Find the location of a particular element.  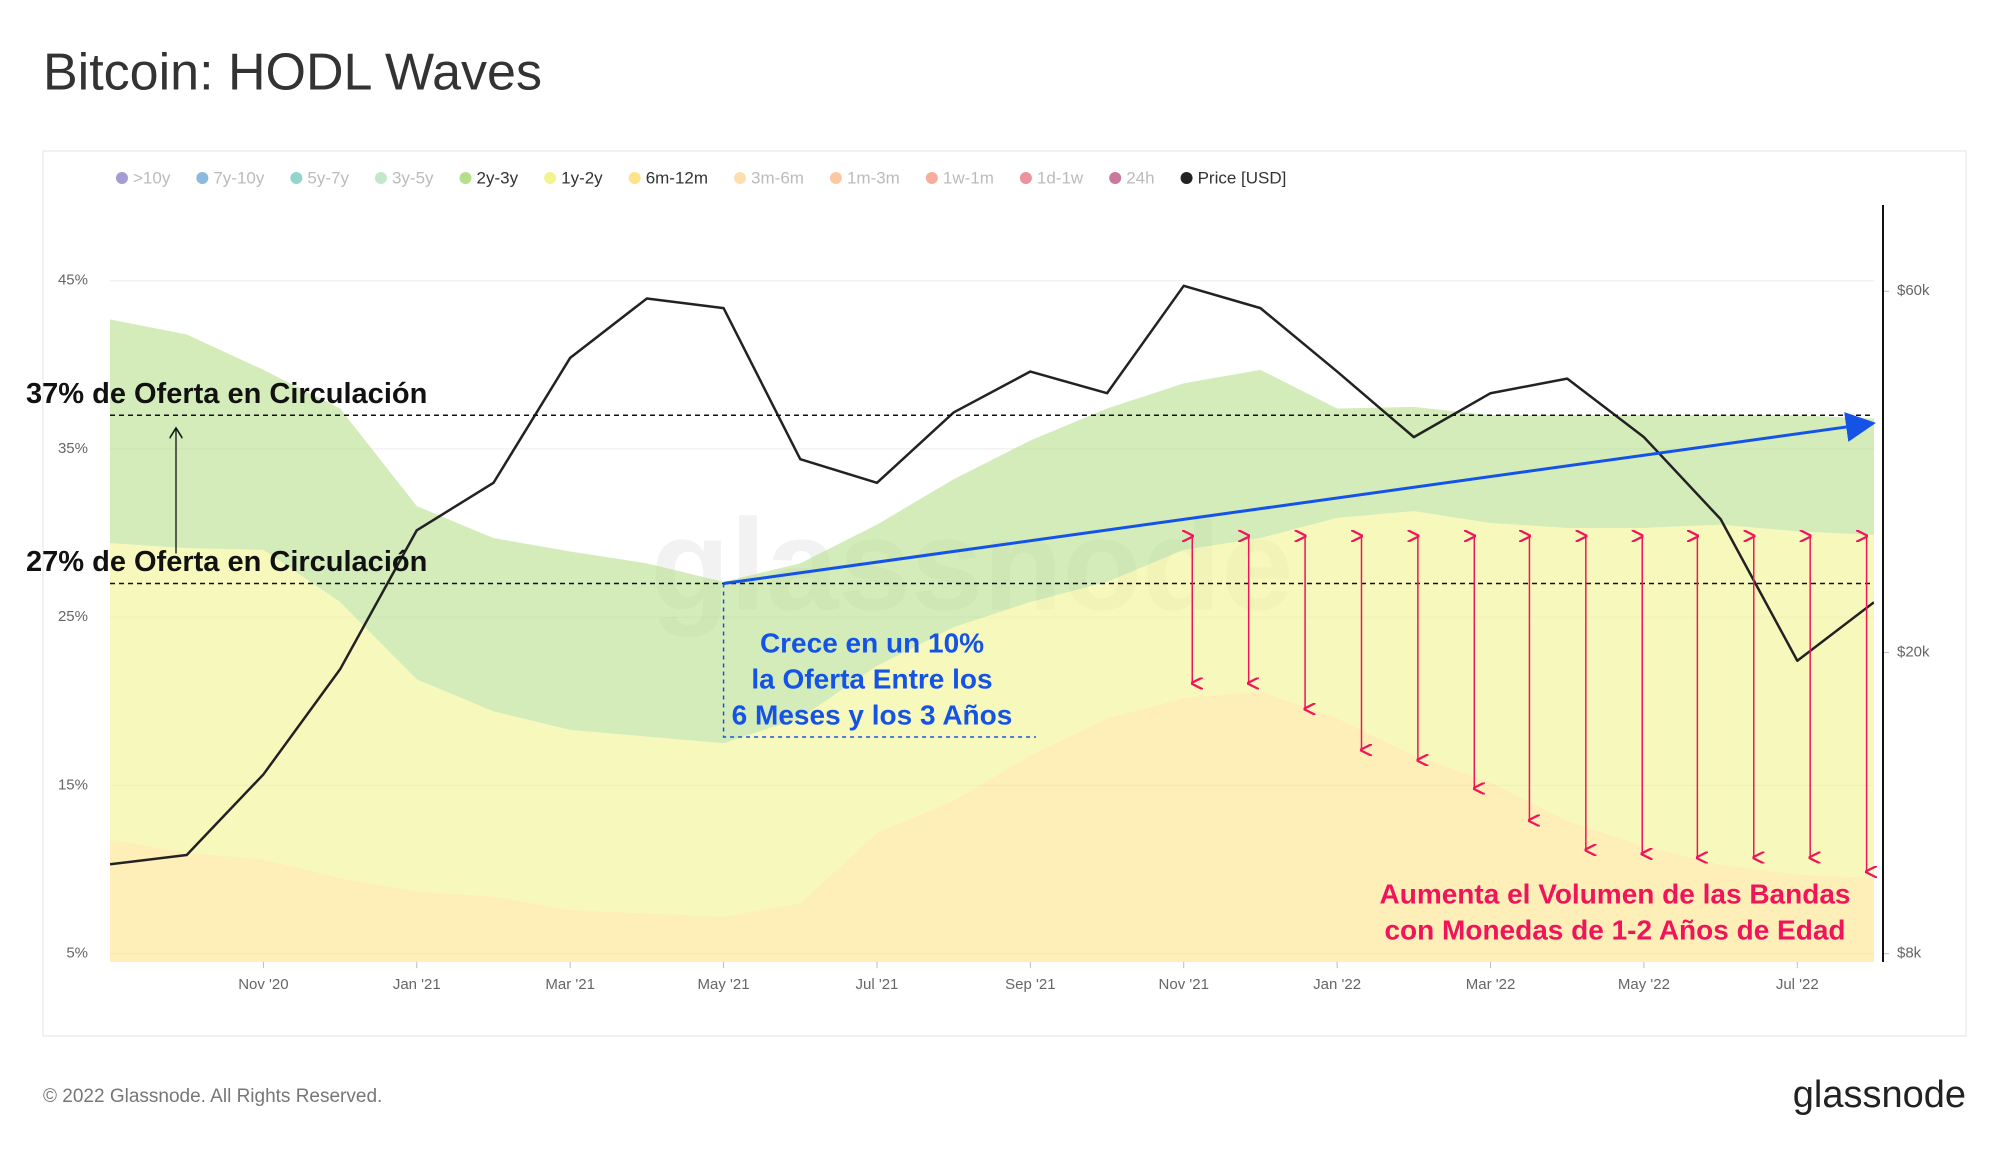

legend-label: 5y-7y is located at coordinates (328, 177).